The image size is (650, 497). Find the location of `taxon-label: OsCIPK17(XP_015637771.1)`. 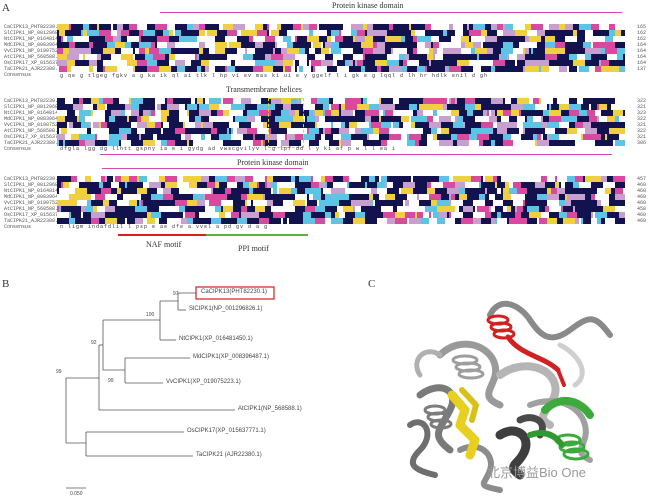

taxon-label: OsCIPK17(XP_015637771.1) is located at coordinates (226, 431).